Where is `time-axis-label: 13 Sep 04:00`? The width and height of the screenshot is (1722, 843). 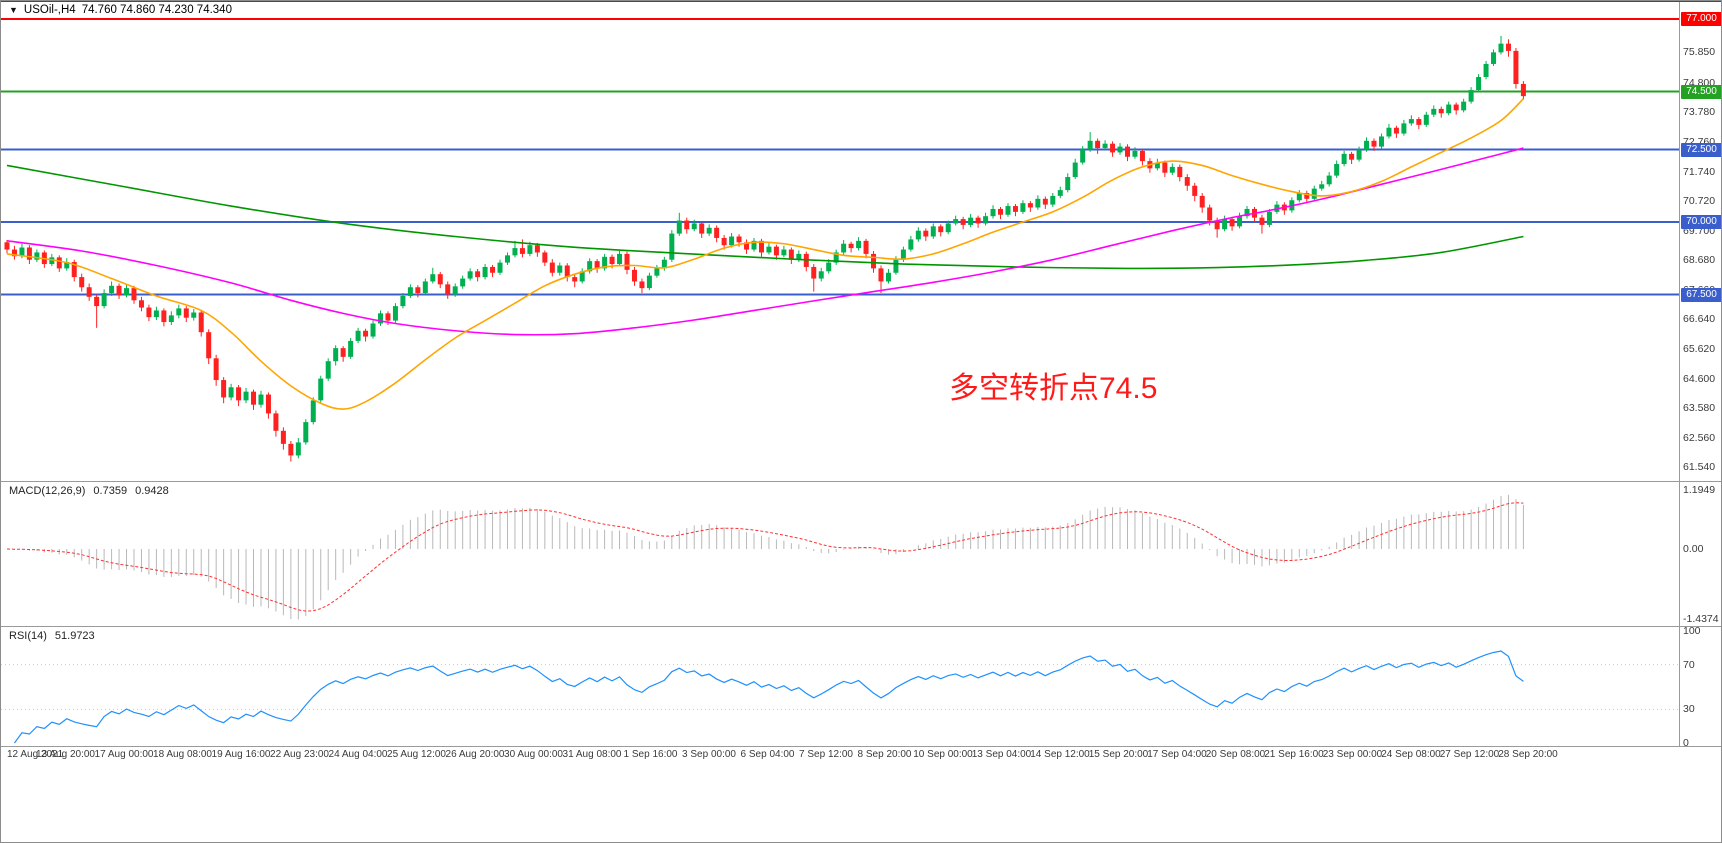
time-axis-label: 13 Sep 04:00 is located at coordinates (1001, 754).